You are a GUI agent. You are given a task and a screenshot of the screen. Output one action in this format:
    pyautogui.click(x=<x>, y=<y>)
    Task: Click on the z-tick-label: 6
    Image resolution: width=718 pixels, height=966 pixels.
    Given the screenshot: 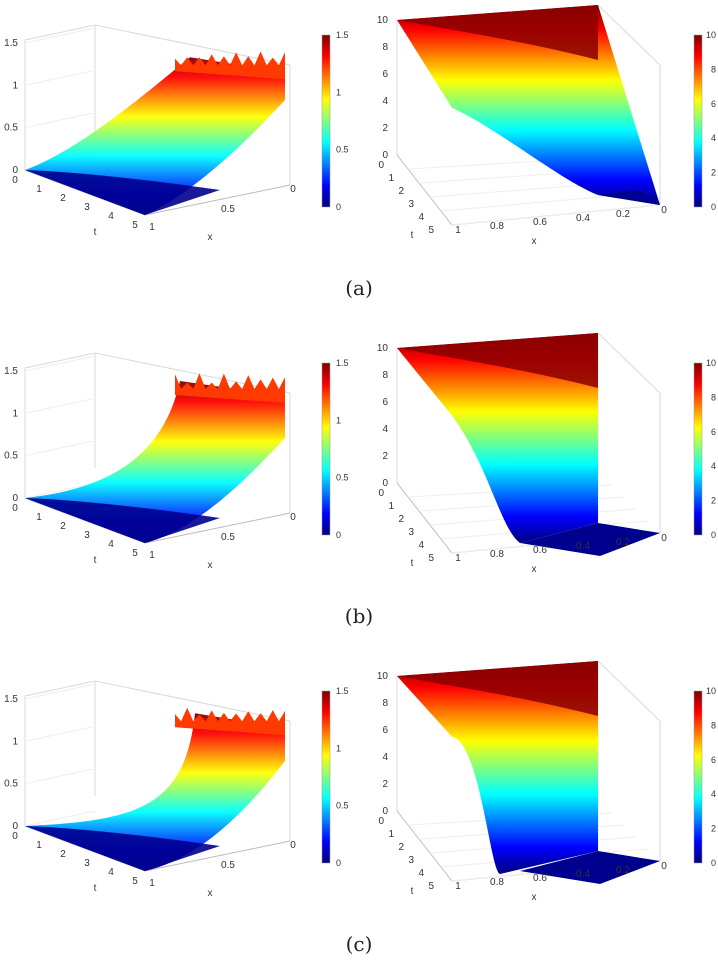 What is the action you would take?
    pyautogui.click(x=385, y=730)
    